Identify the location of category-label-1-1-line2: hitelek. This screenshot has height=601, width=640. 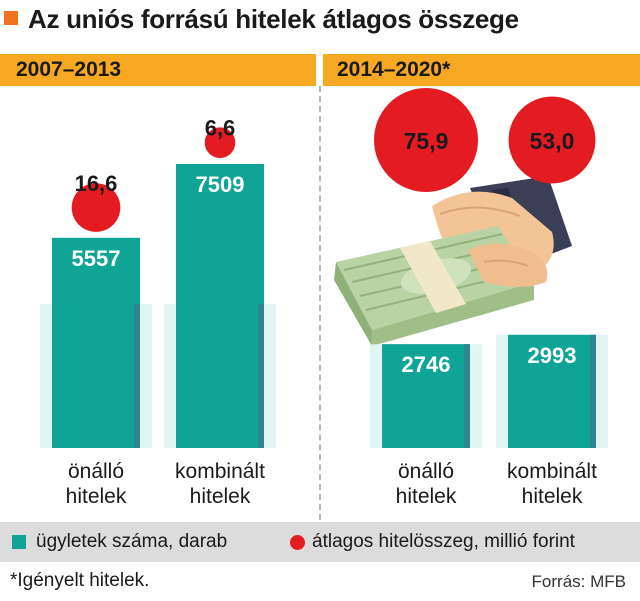
(552, 496).